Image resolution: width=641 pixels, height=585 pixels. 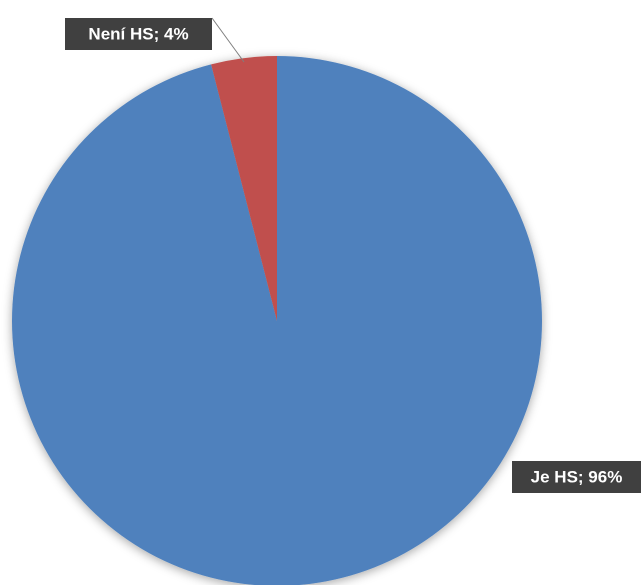 I want to click on data-label: Není HS; 4%, so click(x=138, y=33).